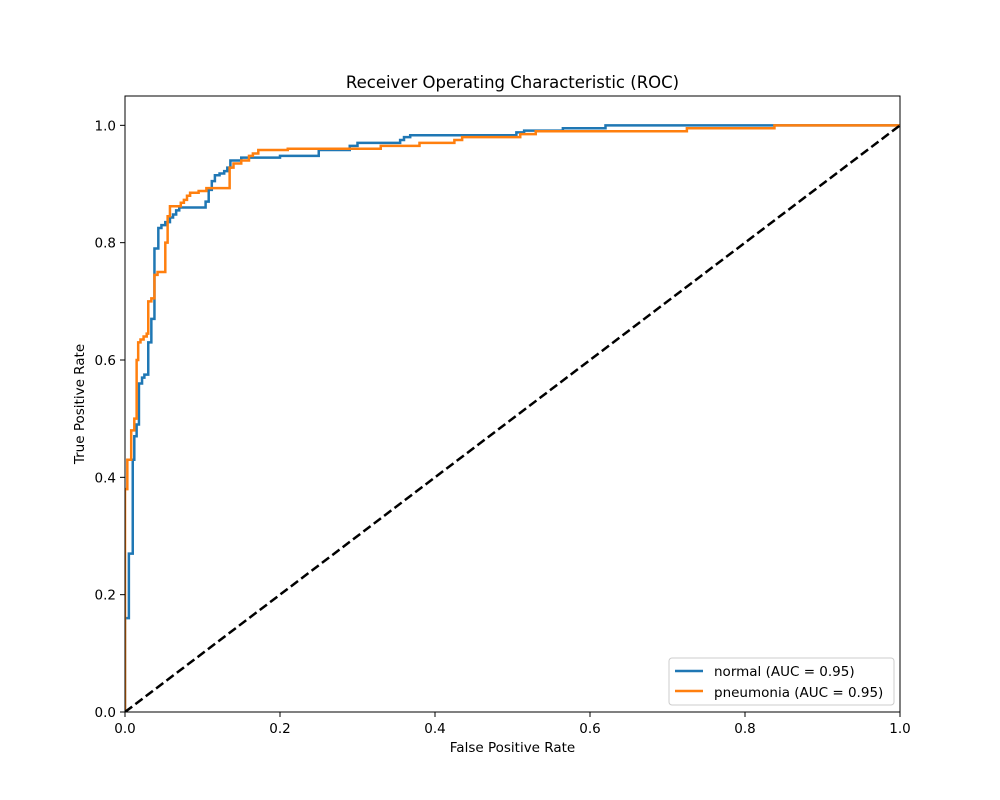 The image size is (1000, 800). What do you see at coordinates (798, 693) in the screenshot?
I see `legend-label-pneumonia: pneumonia (AUC = 0.95)` at bounding box center [798, 693].